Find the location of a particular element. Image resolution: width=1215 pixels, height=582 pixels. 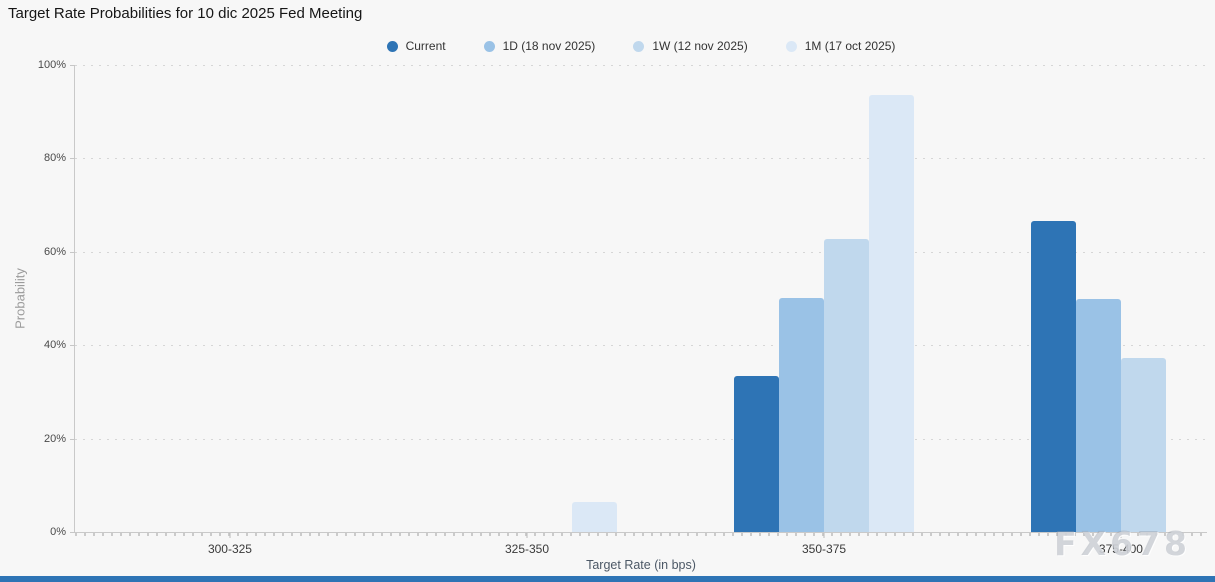

gridline-100pct is located at coordinates (641, 65).